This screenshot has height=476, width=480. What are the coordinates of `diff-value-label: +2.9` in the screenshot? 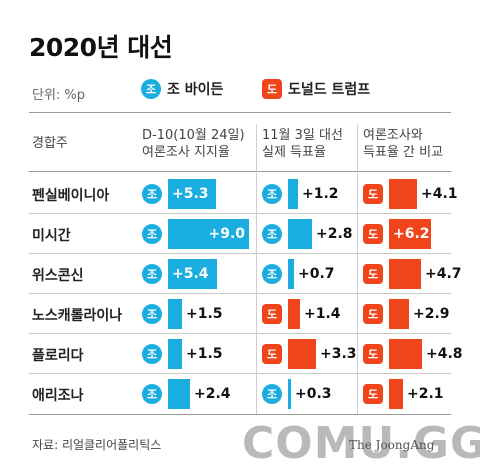 It's located at (431, 314).